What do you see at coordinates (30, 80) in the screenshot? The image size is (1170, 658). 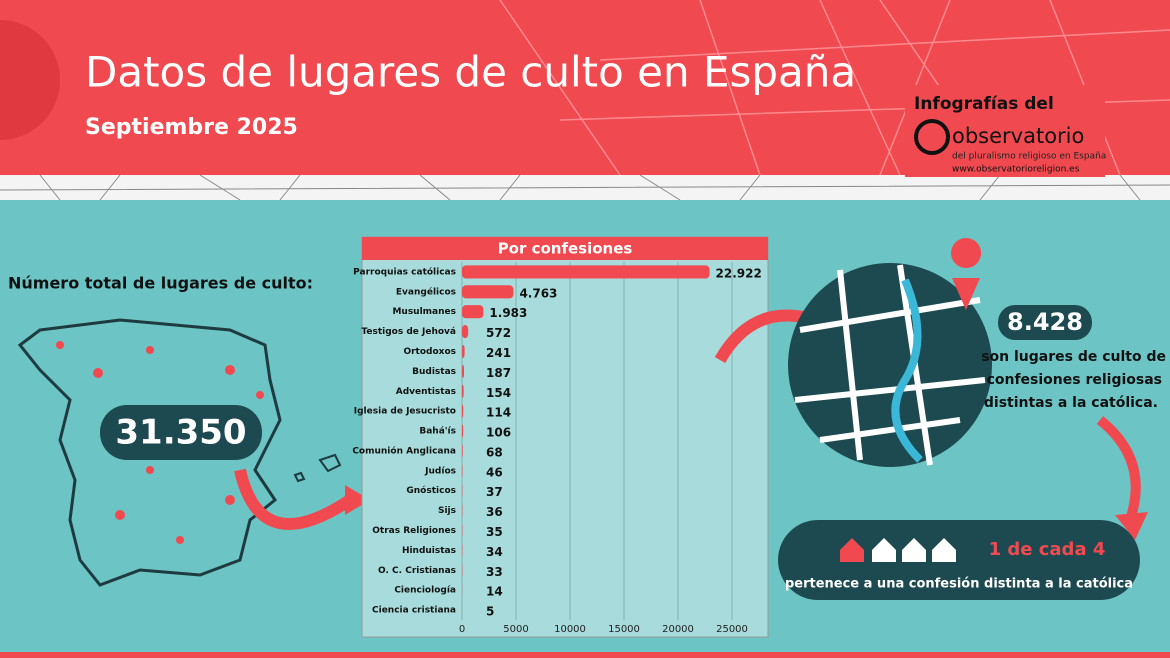 I see `corner-circle` at bounding box center [30, 80].